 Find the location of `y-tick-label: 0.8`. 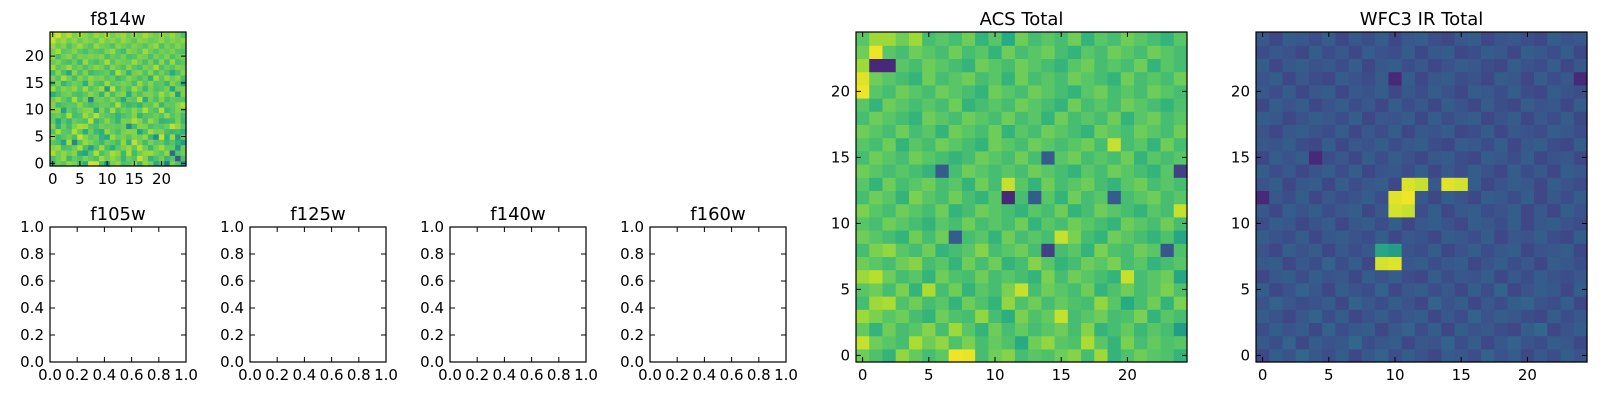

y-tick-label: 0.8 is located at coordinates (232, 254).